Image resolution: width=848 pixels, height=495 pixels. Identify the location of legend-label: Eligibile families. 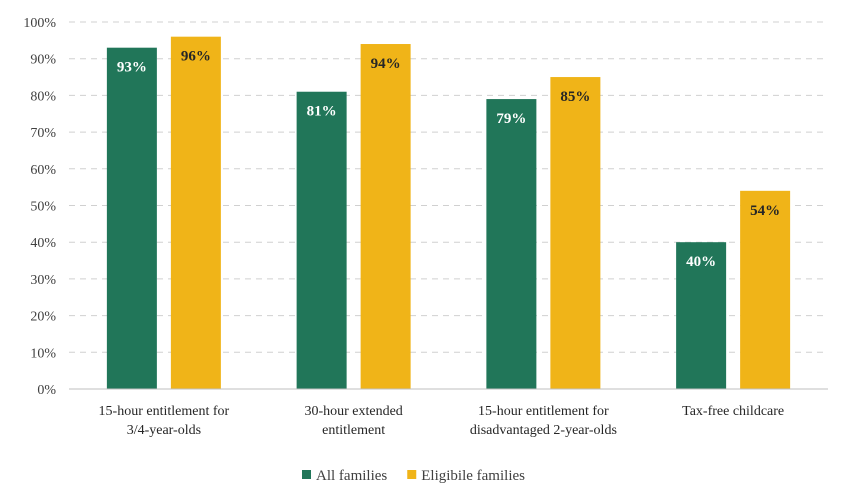
(473, 476).